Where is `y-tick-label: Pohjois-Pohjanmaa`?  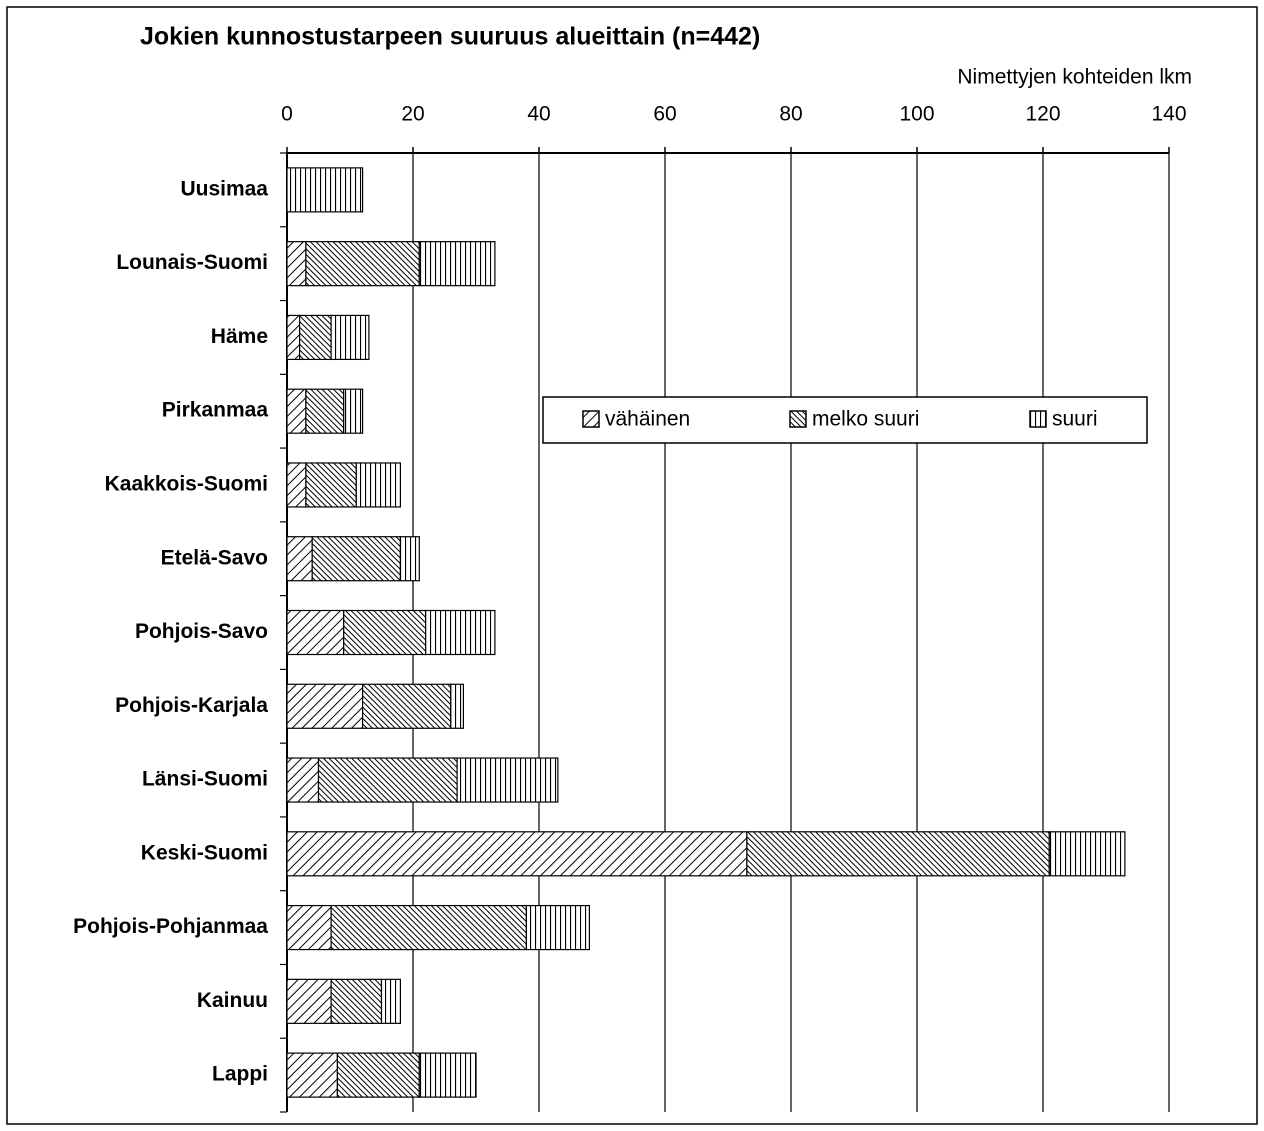 y-tick-label: Pohjois-Pohjanmaa is located at coordinates (170, 926).